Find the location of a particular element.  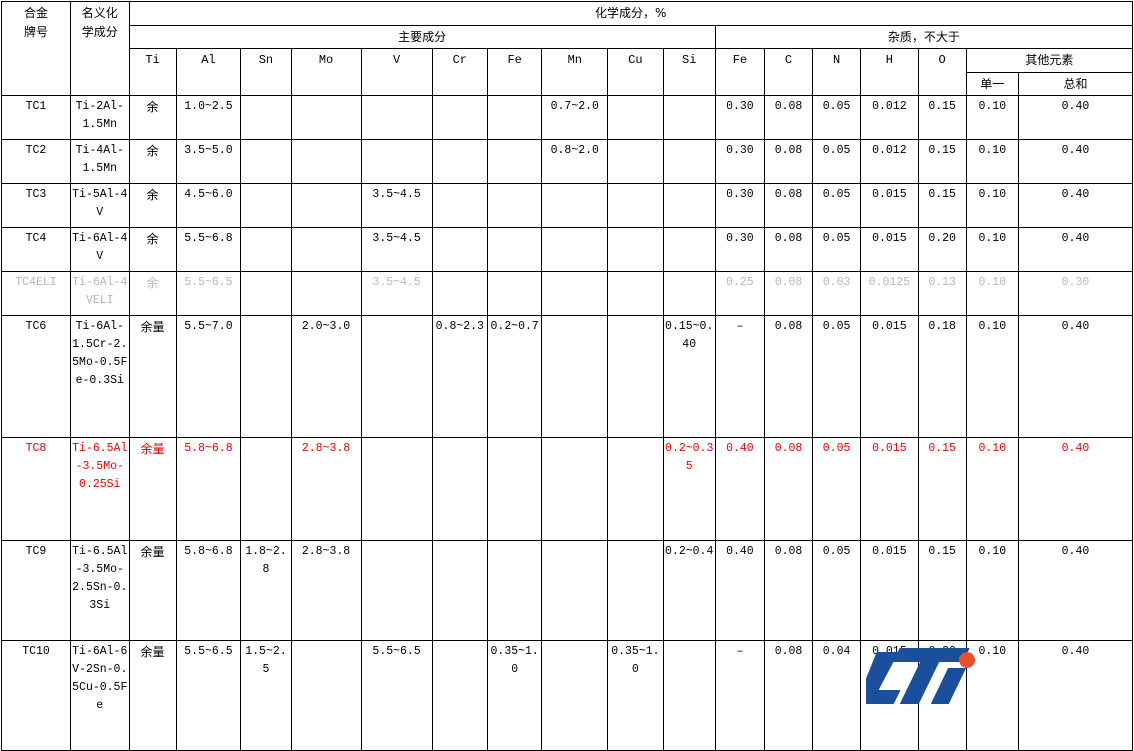

cell-main-v: 3.5~4.5 is located at coordinates (396, 250).